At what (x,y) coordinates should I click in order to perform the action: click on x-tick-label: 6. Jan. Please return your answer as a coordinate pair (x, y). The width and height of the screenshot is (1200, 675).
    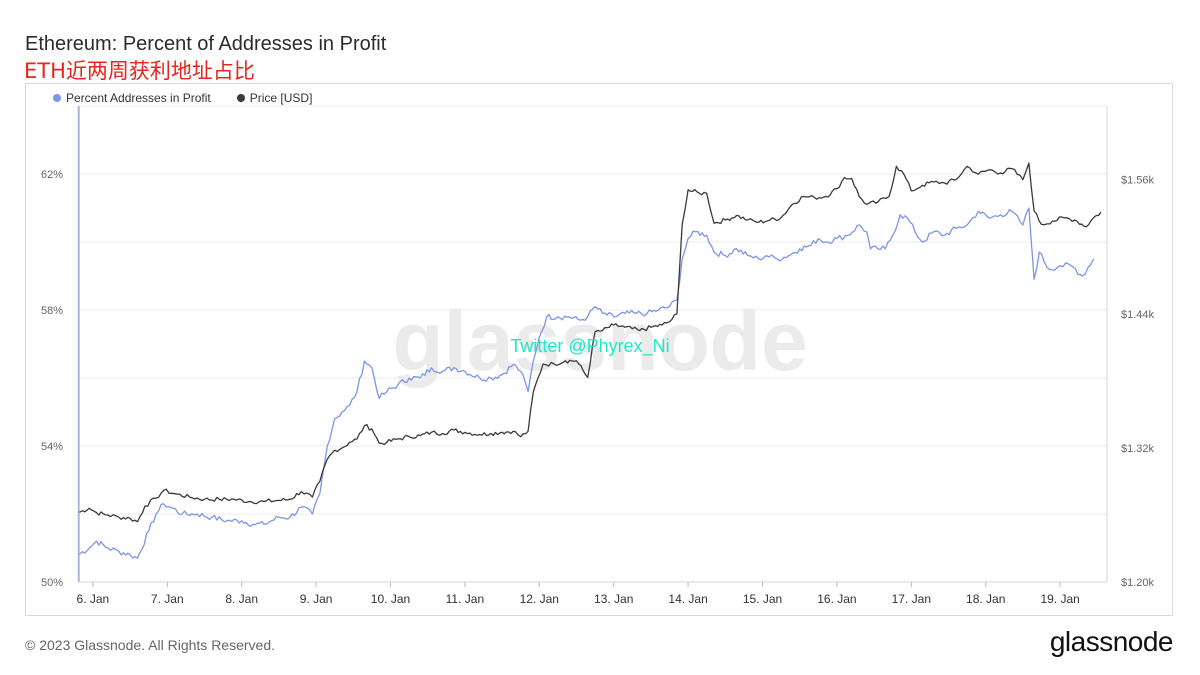
    Looking at the image, I should click on (93, 599).